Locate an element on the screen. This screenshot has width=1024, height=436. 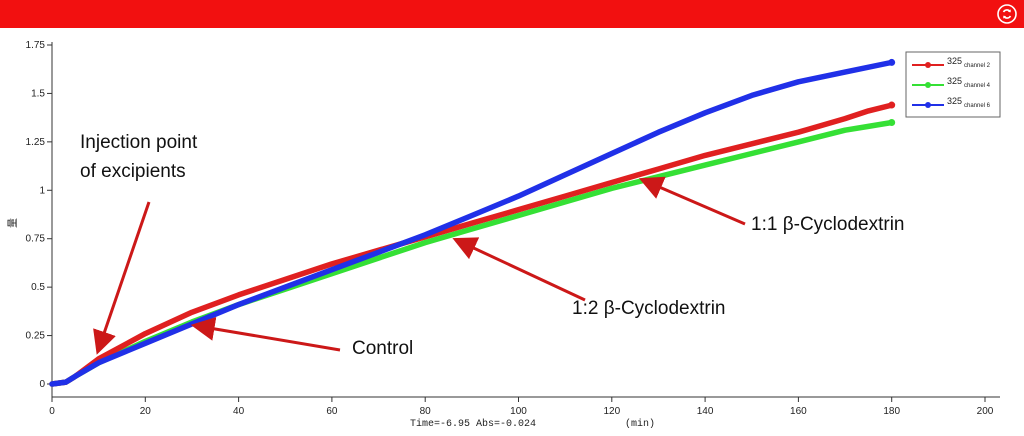
legend-item-2: 325 channel 4 is located at coordinates (951, 82).